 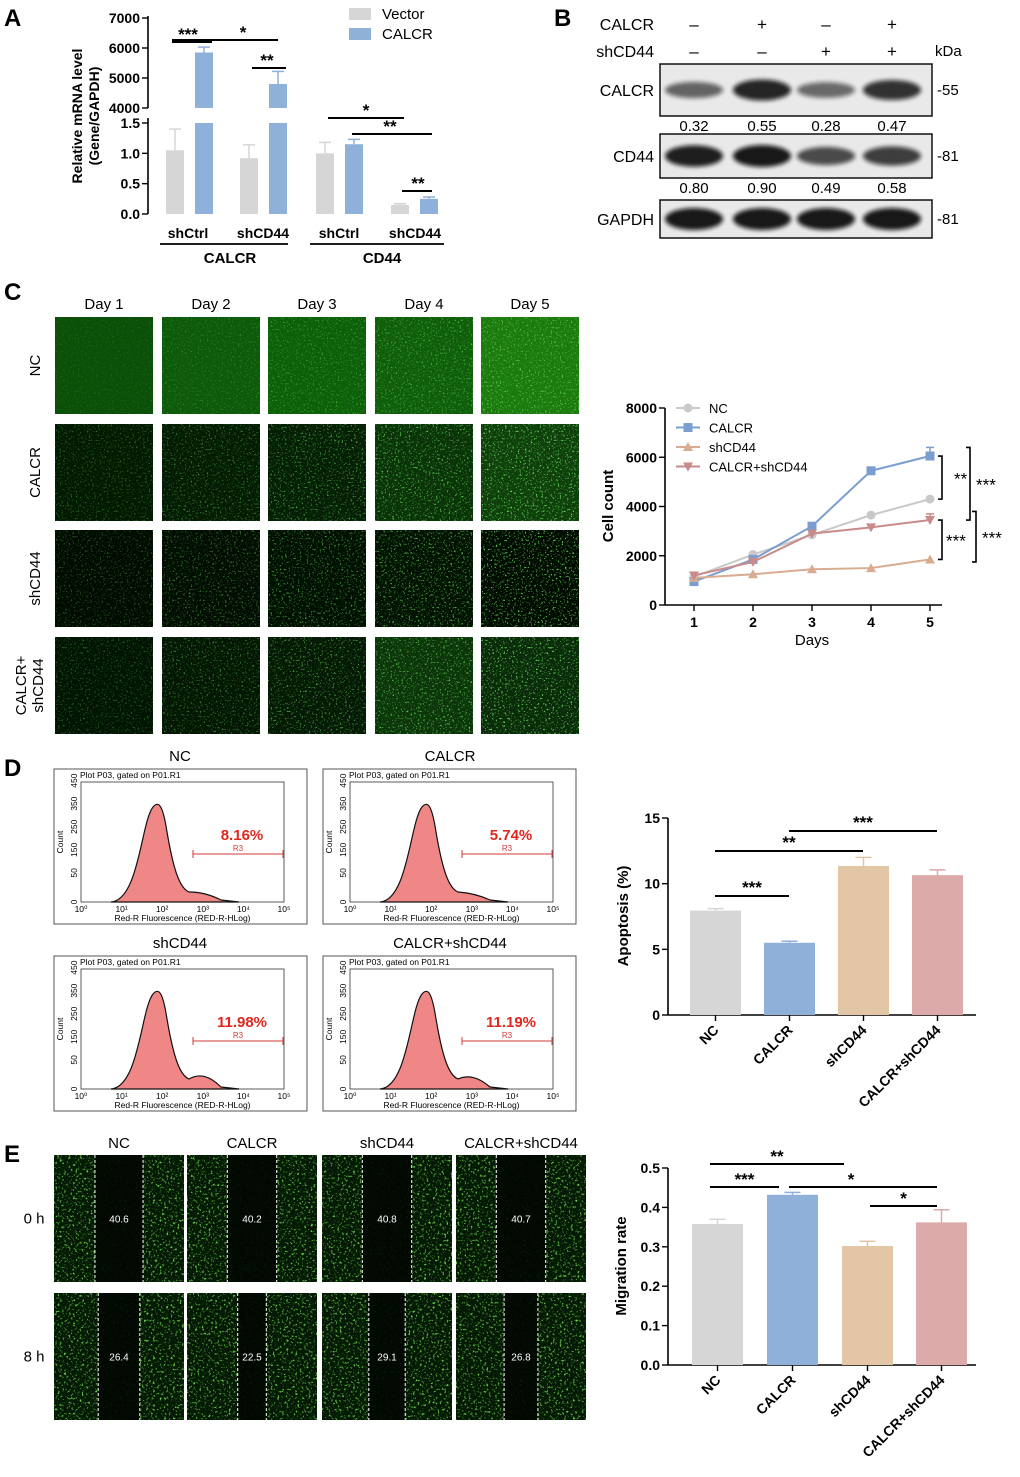 I want to click on wound-width: 26.4, so click(x=119, y=1358).